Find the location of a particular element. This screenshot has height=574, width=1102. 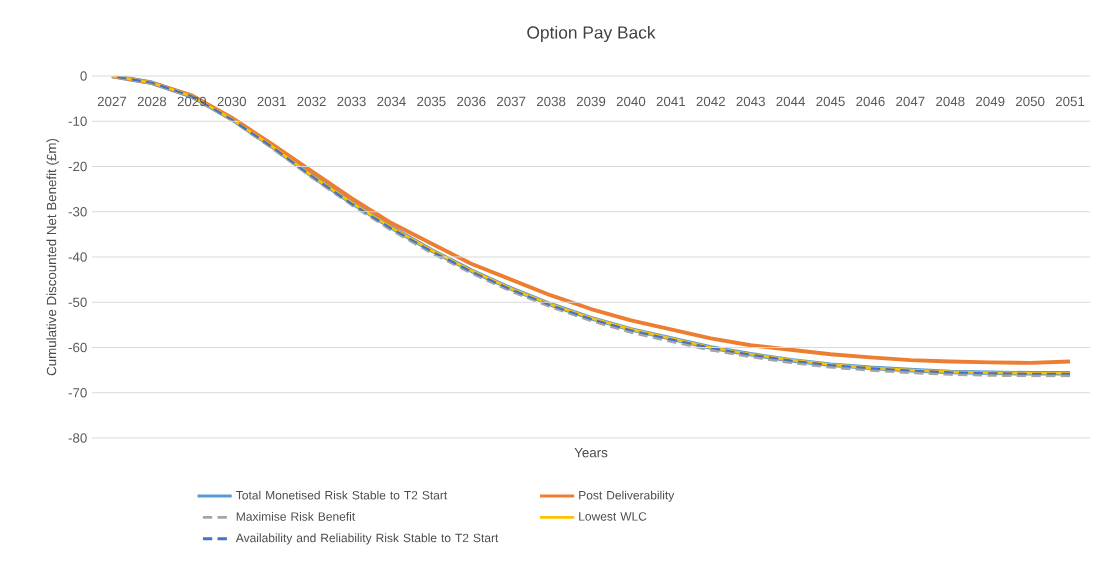

x-tick-label: 2049 is located at coordinates (990, 101).